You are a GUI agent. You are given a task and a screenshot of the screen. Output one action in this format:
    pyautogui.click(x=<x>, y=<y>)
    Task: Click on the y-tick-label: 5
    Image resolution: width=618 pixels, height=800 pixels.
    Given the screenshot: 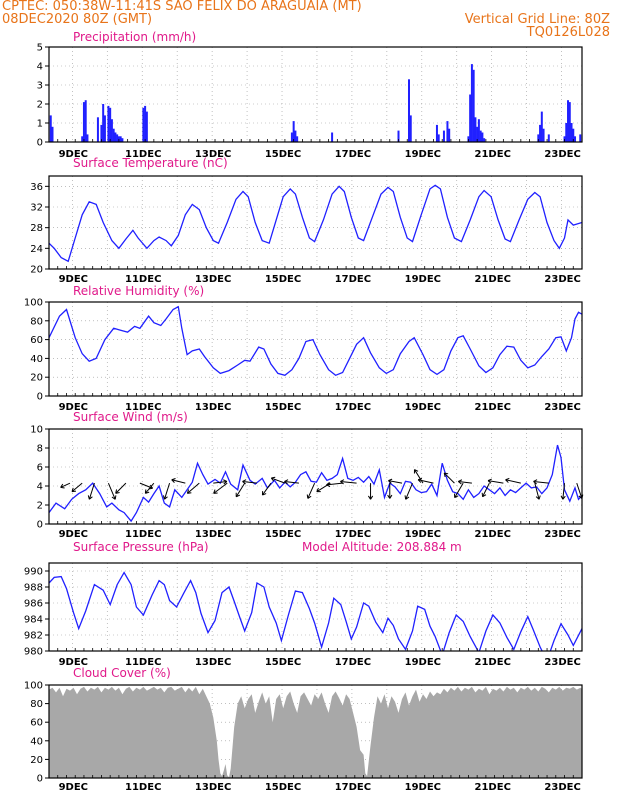 What is the action you would take?
    pyautogui.click(x=40, y=48)
    